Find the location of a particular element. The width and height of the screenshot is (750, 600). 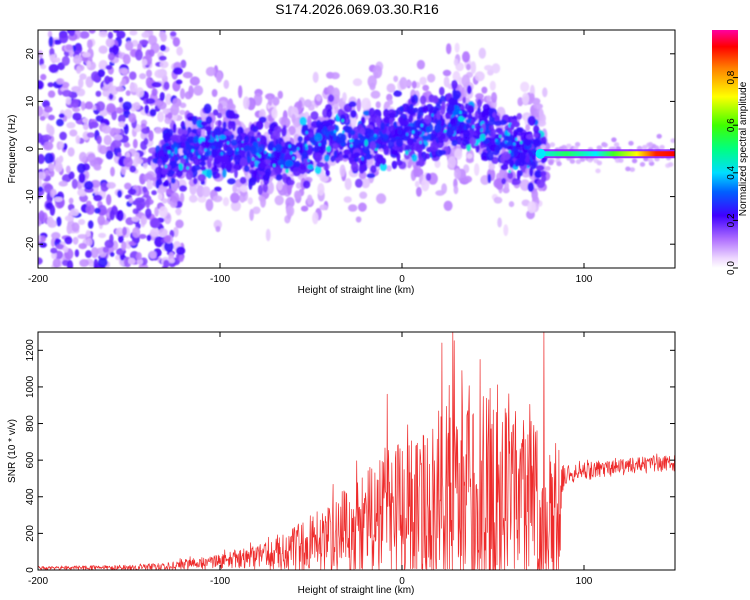

x-tick-label: 100 is located at coordinates (584, 279).